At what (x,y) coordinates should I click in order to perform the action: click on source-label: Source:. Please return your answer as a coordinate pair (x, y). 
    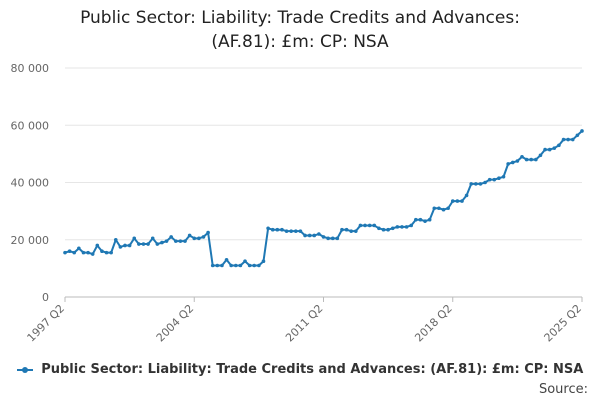
    Looking at the image, I should click on (563, 389).